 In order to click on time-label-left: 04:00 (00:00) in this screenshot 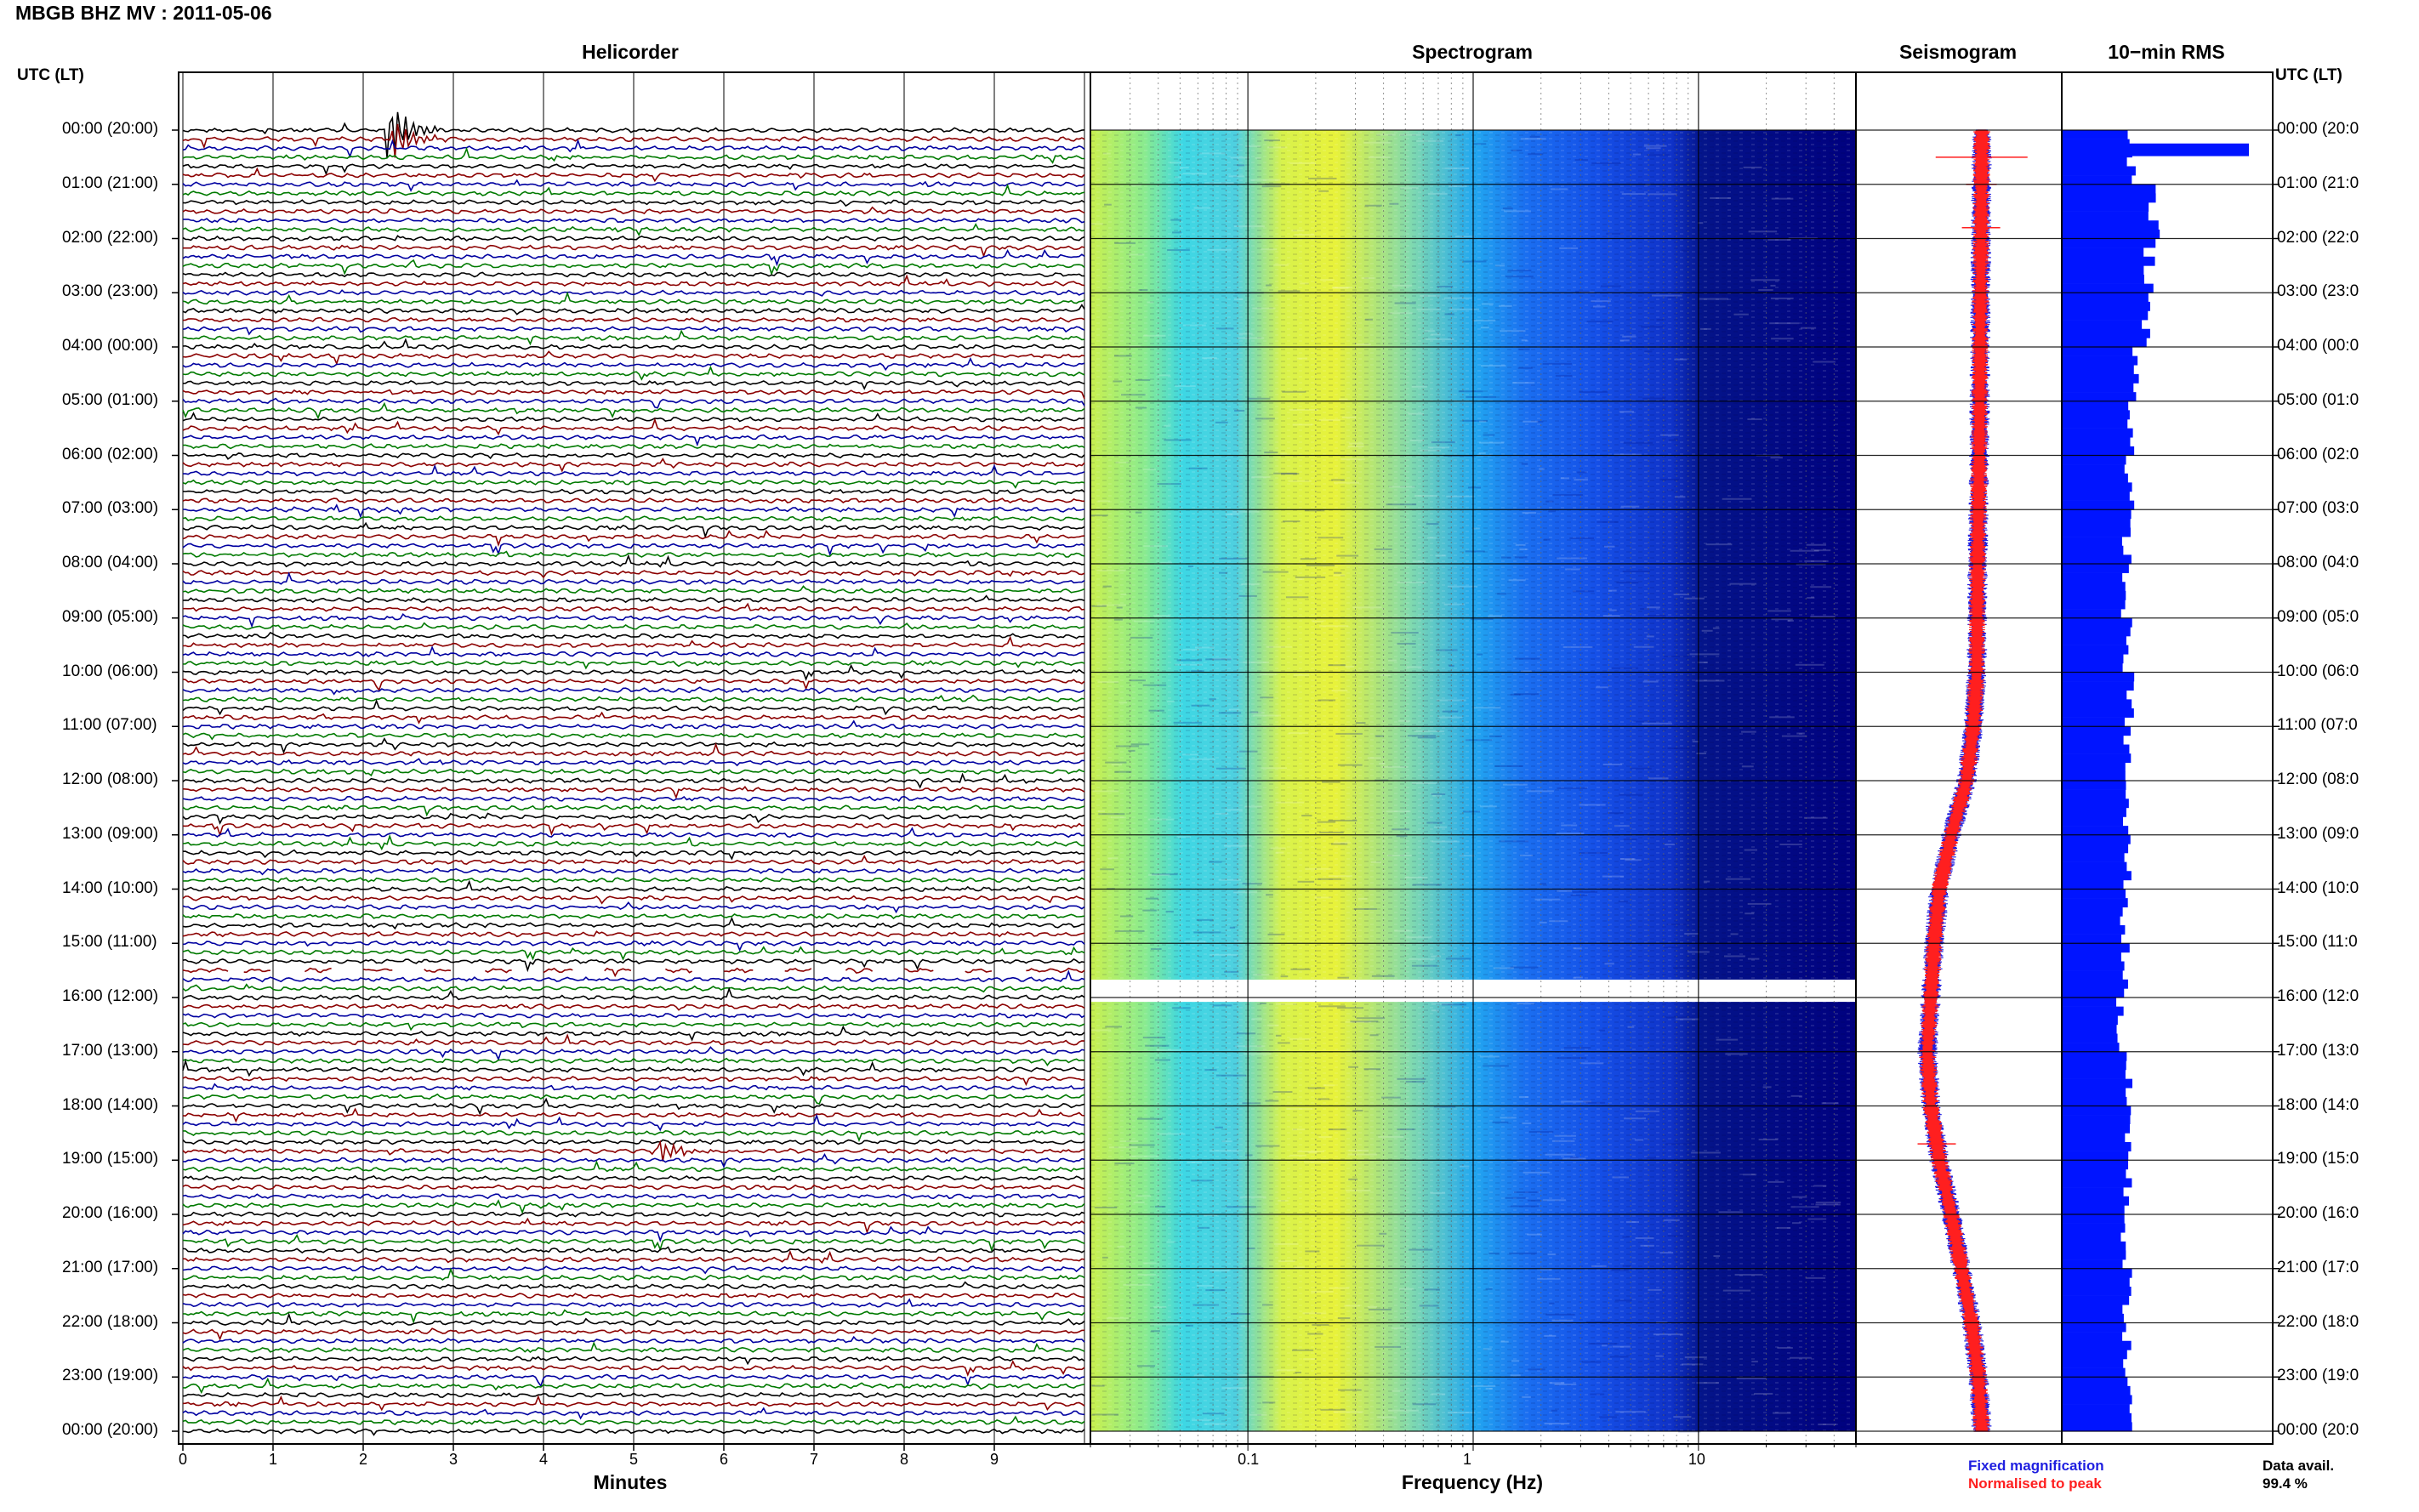, I will do `click(110, 346)`.